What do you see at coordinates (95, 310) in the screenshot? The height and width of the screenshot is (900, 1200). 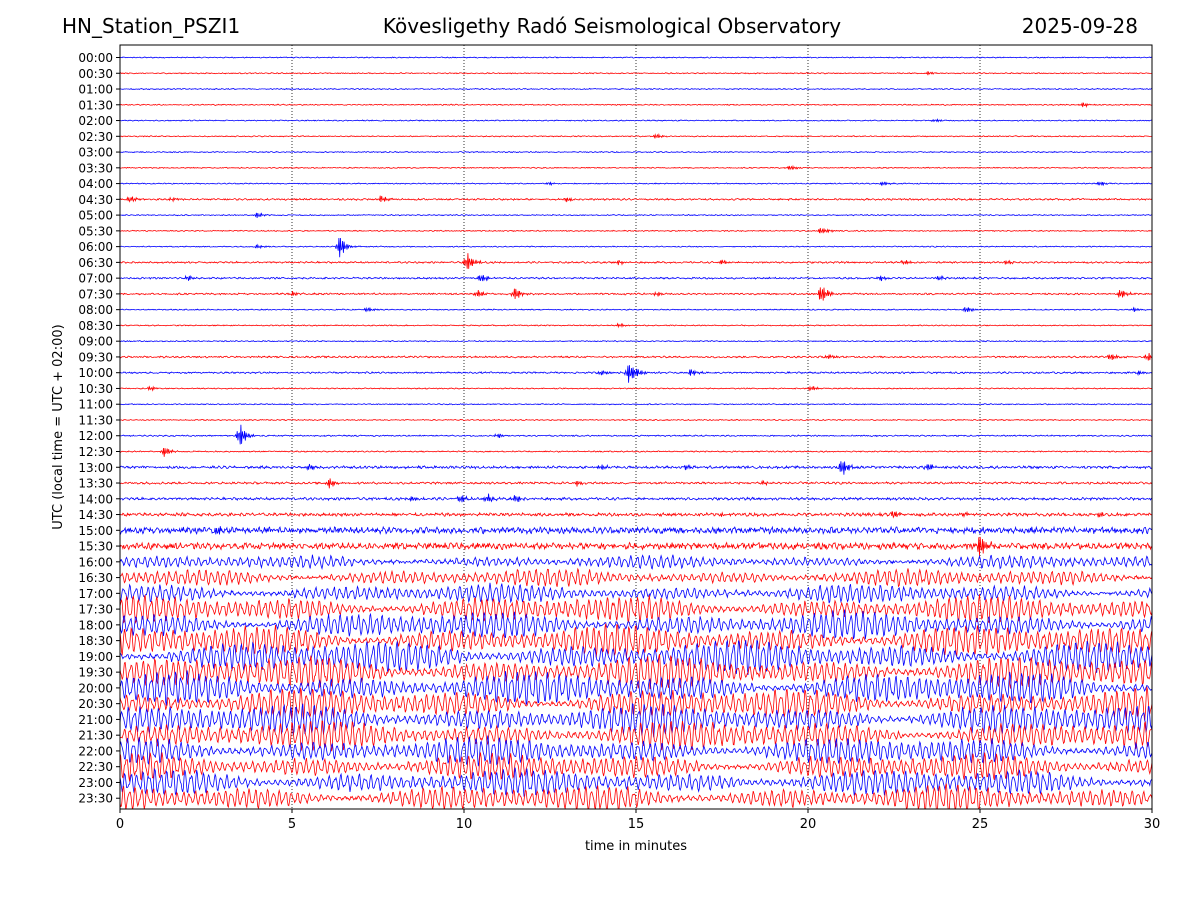 I see `y-tick-label: 08:00` at bounding box center [95, 310].